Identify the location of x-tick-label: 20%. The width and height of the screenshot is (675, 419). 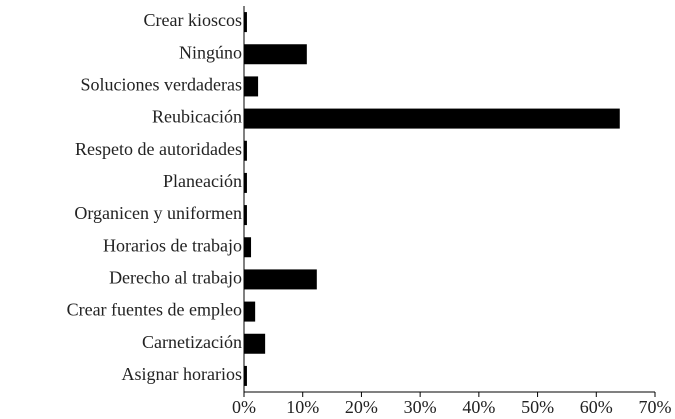
(361, 407).